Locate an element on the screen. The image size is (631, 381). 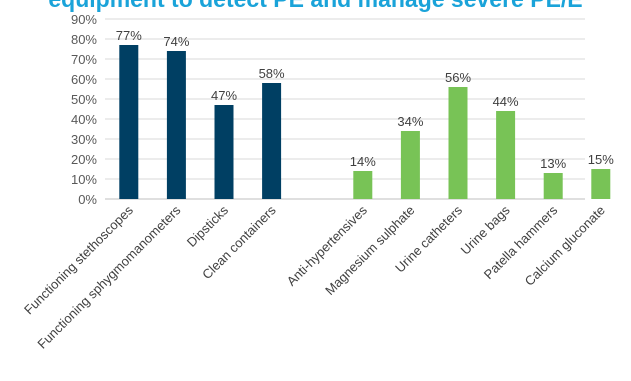
y-tick-label: 60% is located at coordinates (84, 79).